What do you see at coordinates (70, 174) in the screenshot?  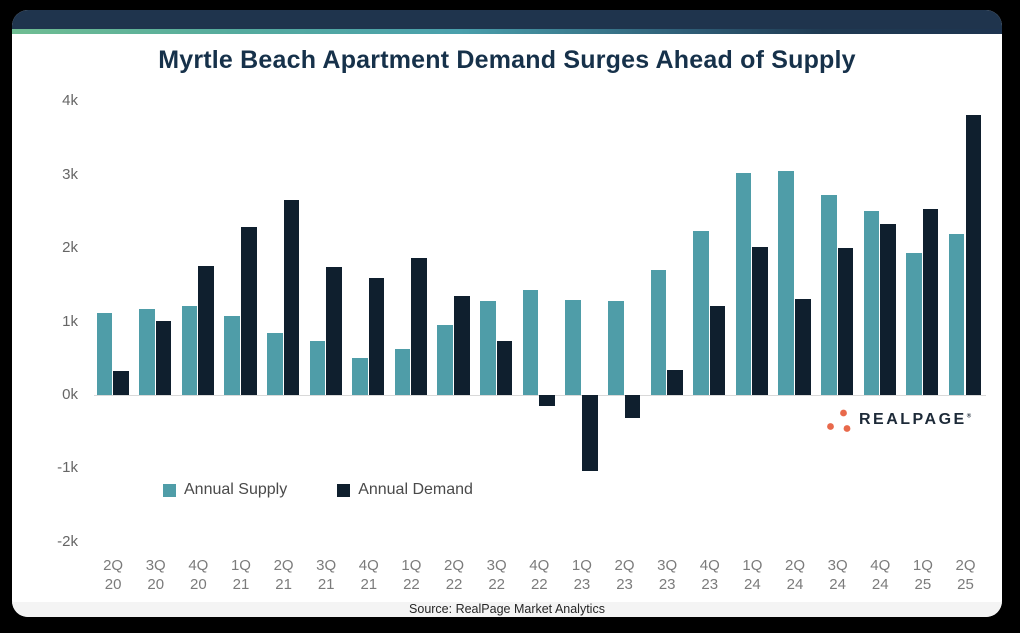 I see `y-axis-label: 3k` at bounding box center [70, 174].